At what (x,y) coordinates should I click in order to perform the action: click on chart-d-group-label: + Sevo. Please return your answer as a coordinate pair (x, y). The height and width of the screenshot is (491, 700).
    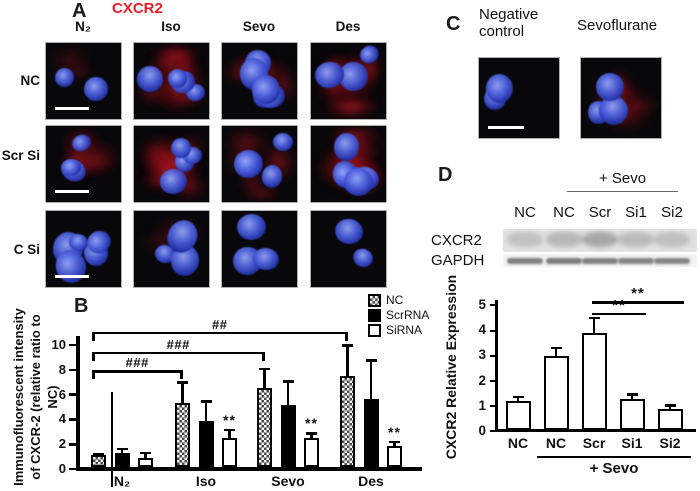
    Looking at the image, I should click on (614, 468).